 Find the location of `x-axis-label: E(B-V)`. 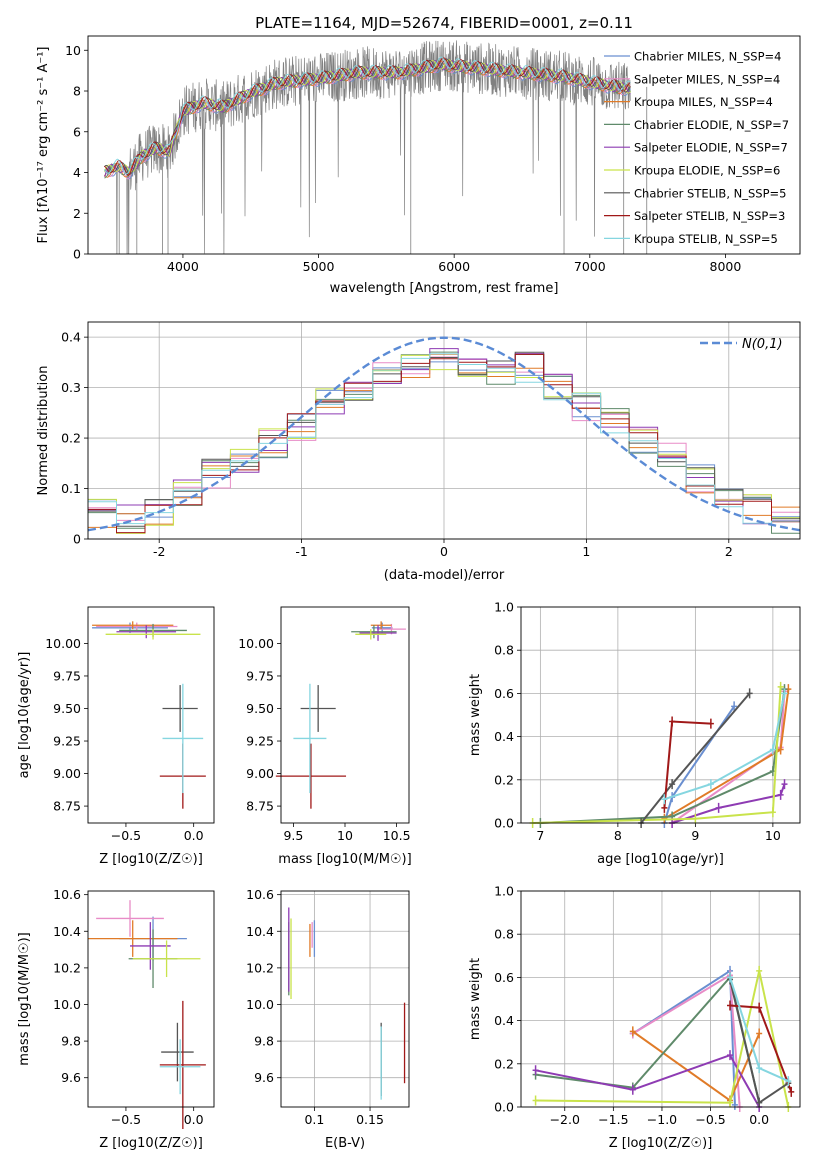

x-axis-label: E(B-V) is located at coordinates (345, 1143).